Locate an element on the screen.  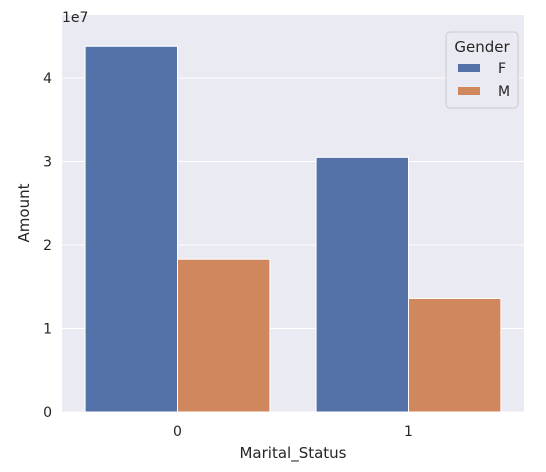
x-tick-label: 1 is located at coordinates (408, 432).